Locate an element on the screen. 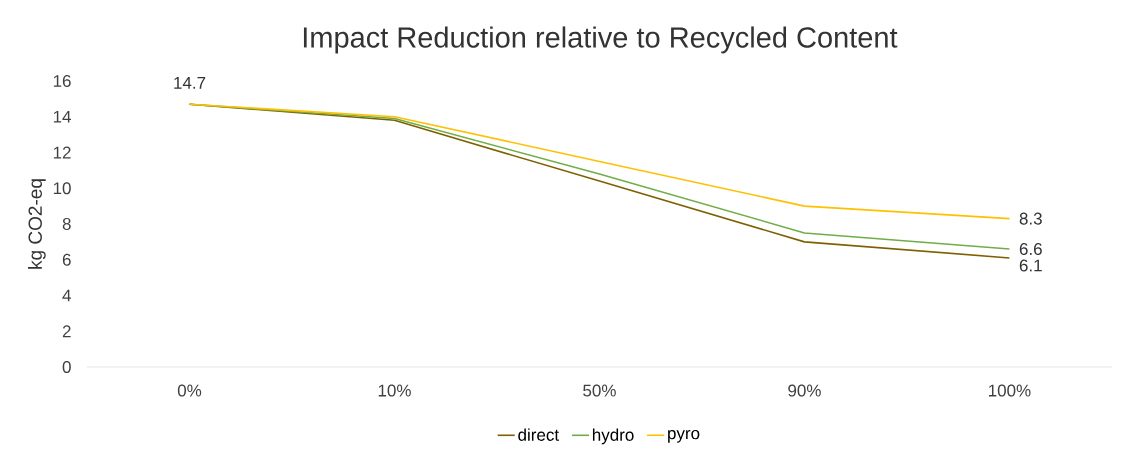  y-tick-label: 6 is located at coordinates (66, 259).